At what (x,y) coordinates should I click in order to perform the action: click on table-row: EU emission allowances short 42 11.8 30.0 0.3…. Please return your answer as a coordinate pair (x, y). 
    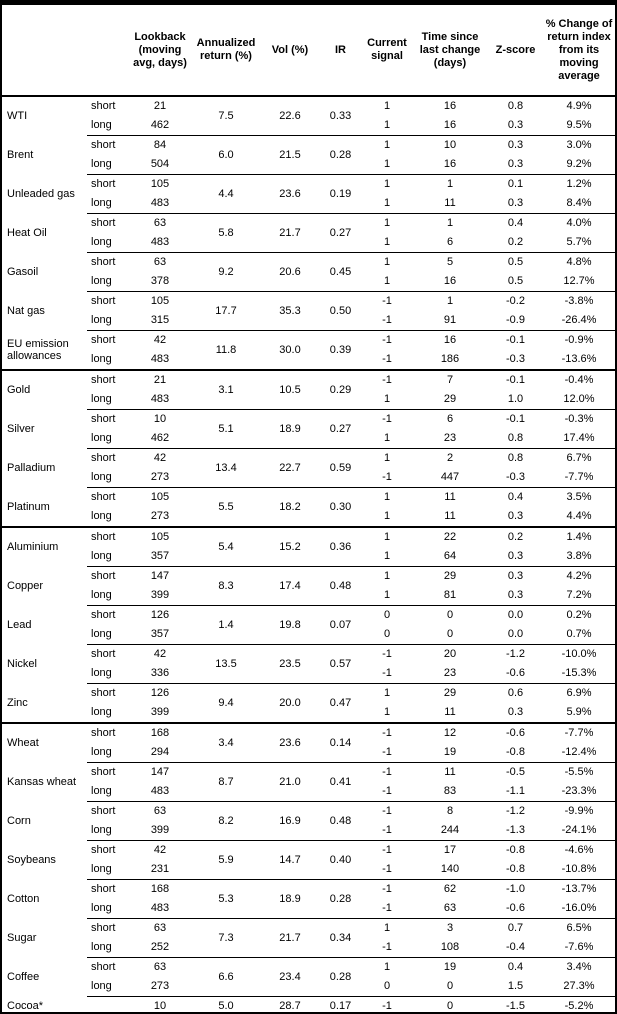
    Looking at the image, I should click on (308, 350).